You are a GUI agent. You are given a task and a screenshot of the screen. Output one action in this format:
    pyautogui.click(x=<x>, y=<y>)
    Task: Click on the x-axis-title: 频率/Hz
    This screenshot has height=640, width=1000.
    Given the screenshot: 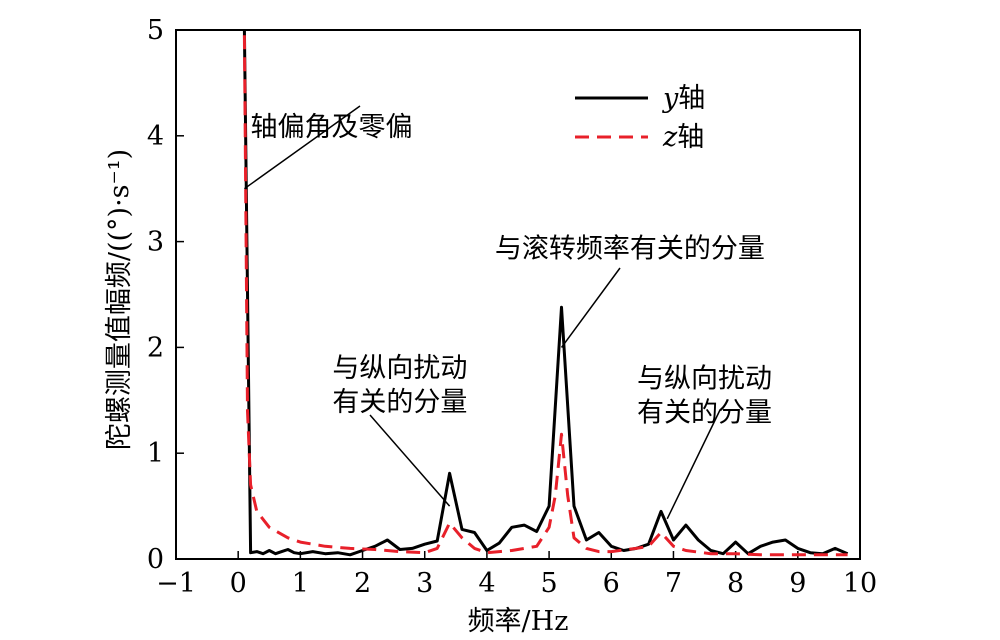 What is the action you would take?
    pyautogui.click(x=518, y=621)
    